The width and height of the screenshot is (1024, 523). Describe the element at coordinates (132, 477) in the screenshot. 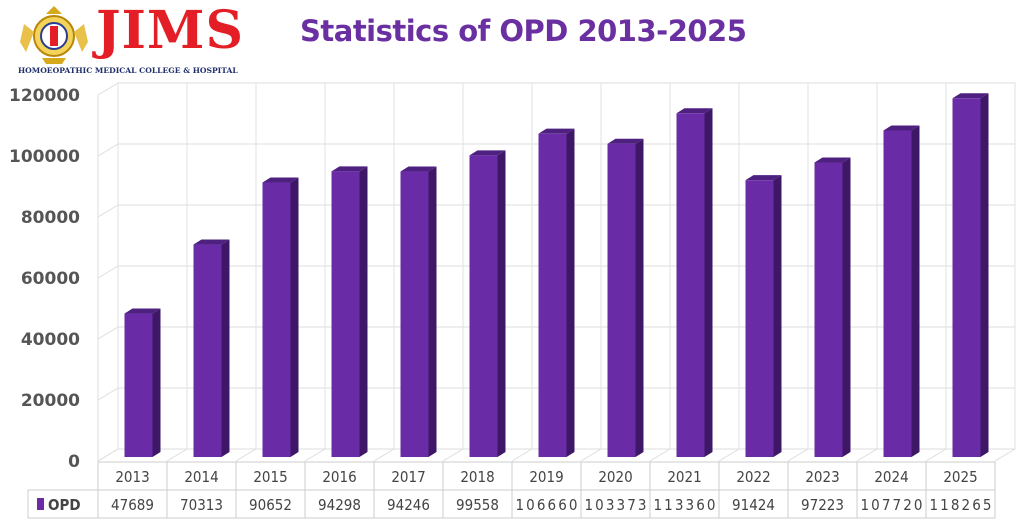

I see `x-tick-label: 2013` at that location.